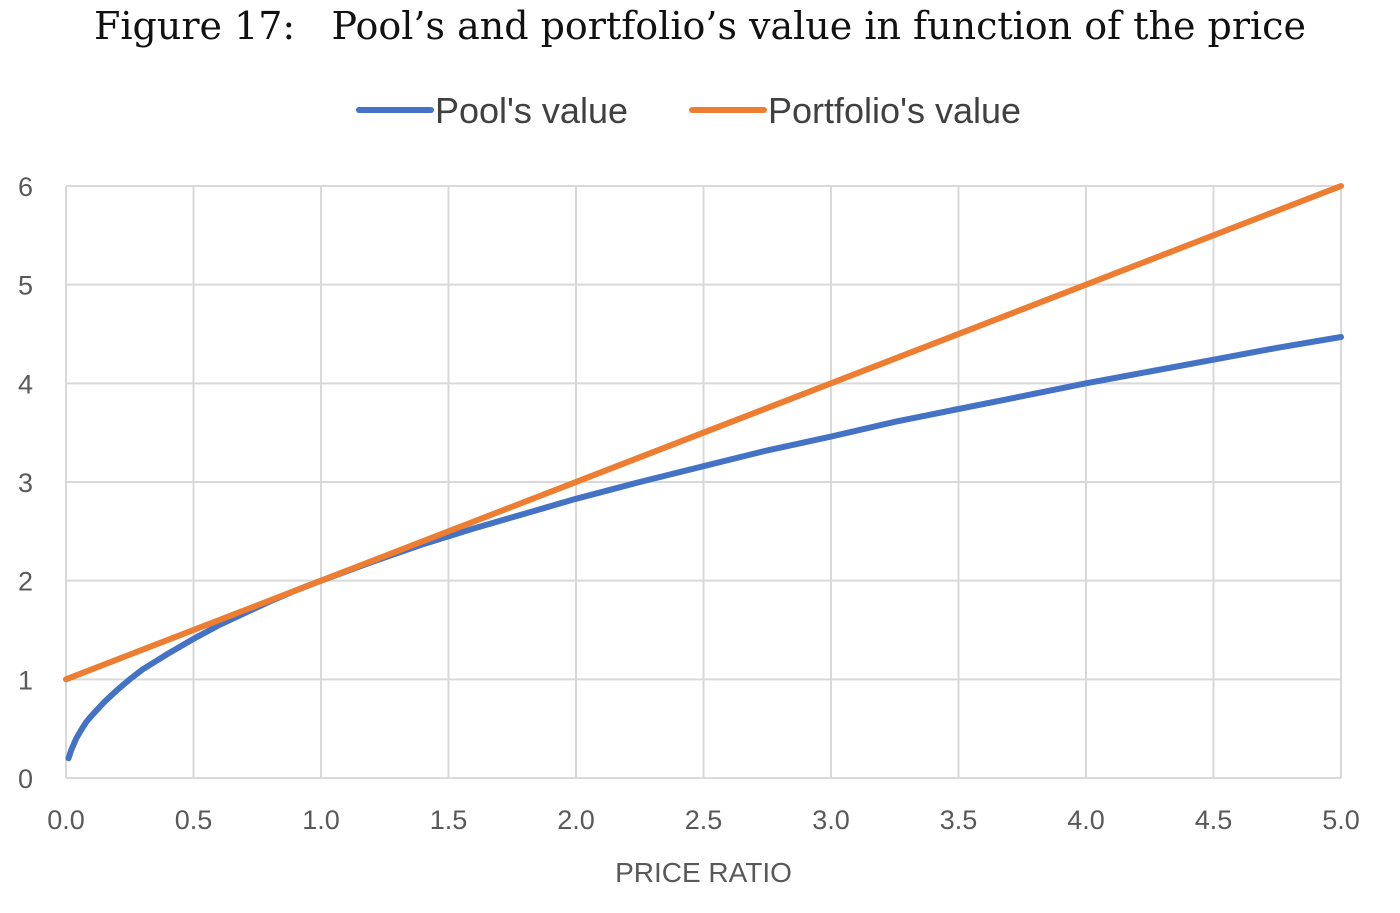 Image resolution: width=1400 pixels, height=913 pixels. Describe the element at coordinates (66, 820) in the screenshot. I see `x-tick-label: 0.0` at that location.